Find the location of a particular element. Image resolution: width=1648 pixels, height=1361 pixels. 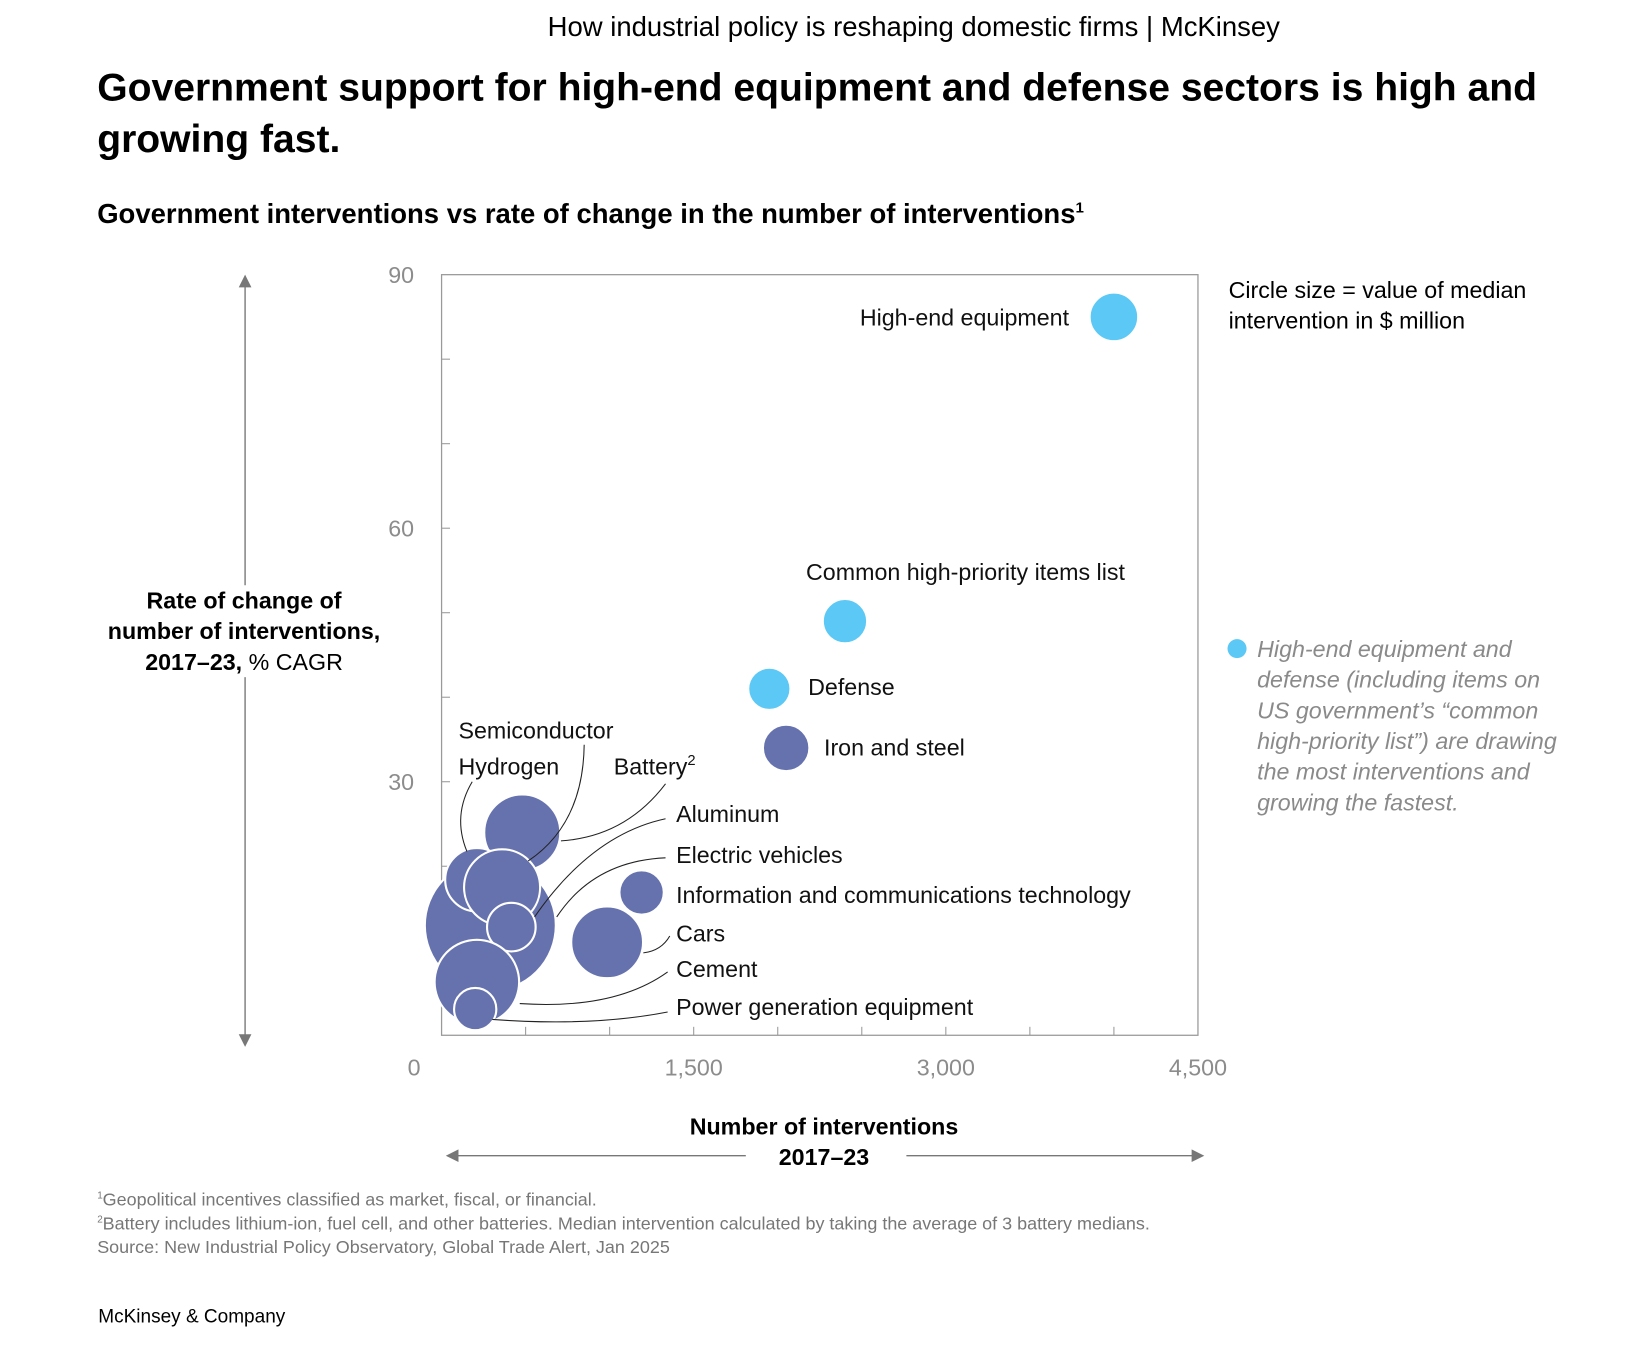

label-cement: Cement is located at coordinates (717, 969).